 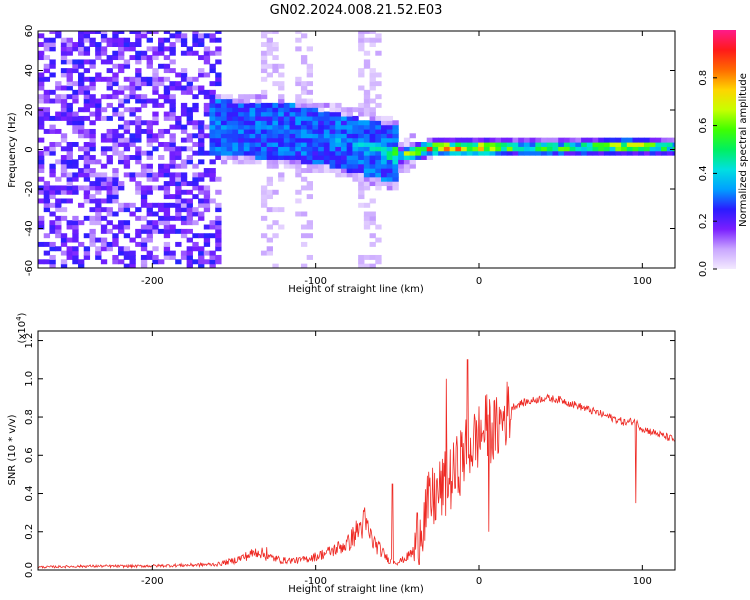 What do you see at coordinates (356, 10) in the screenshot?
I see `figure-title: GN02.2024.008.21.52.E03` at bounding box center [356, 10].